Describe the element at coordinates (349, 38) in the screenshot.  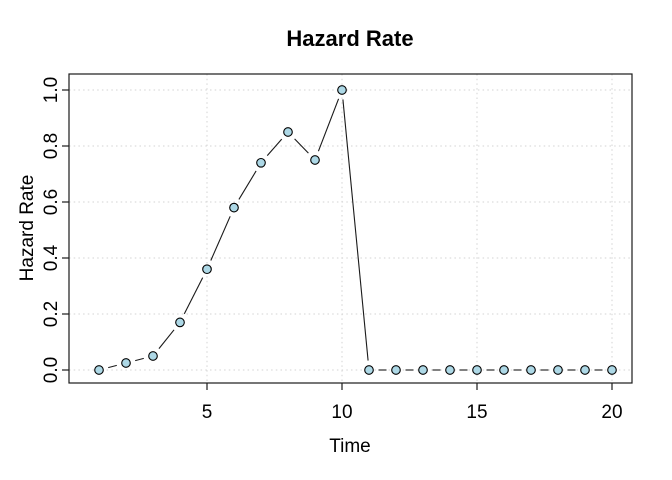
I see `chart-title: Hazard Rate` at that location.